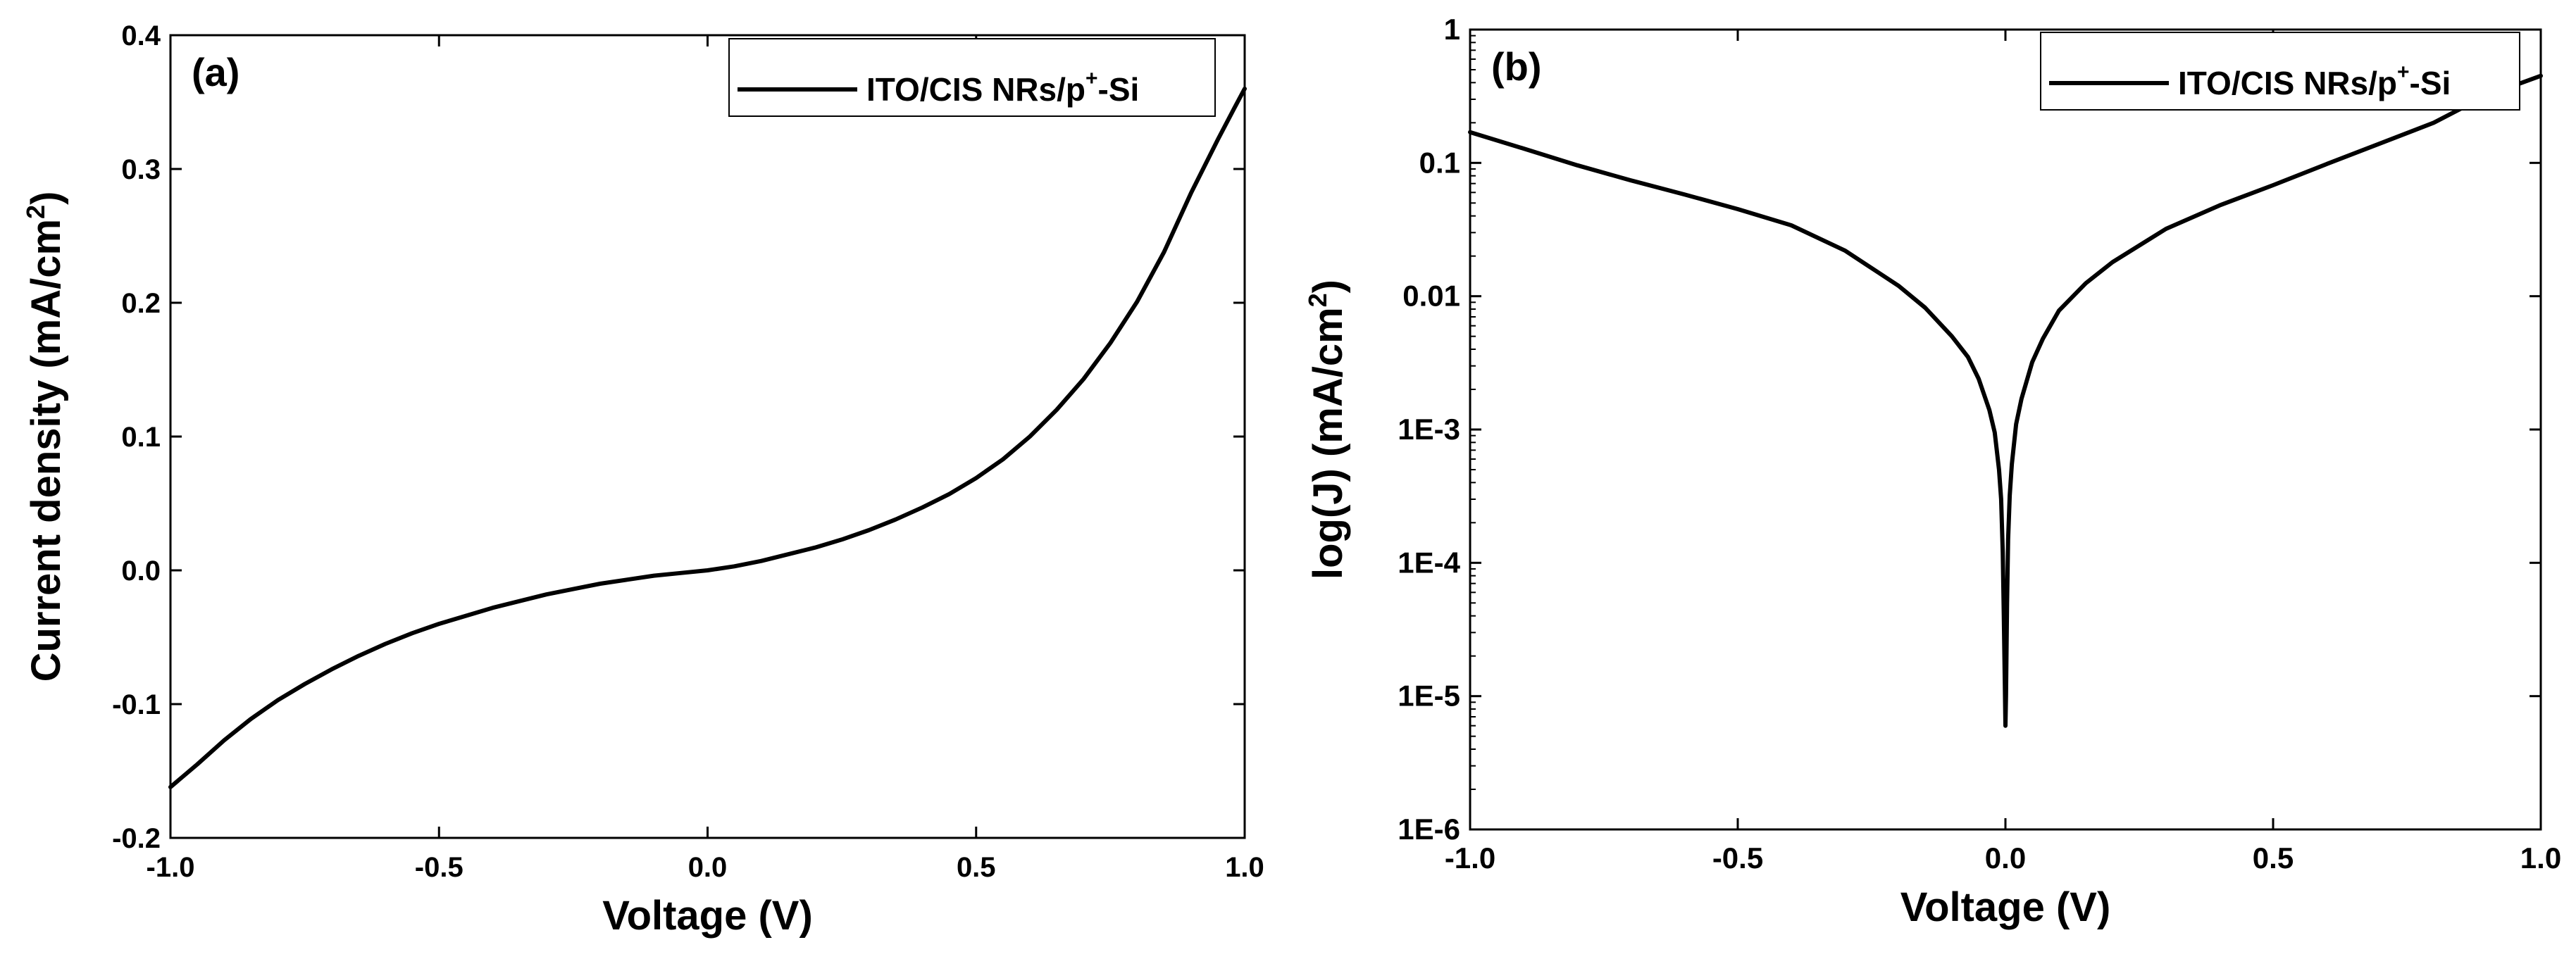 This screenshot has height=959, width=2576. I want to click on y-tick-label: 1E-4, so click(1429, 563).